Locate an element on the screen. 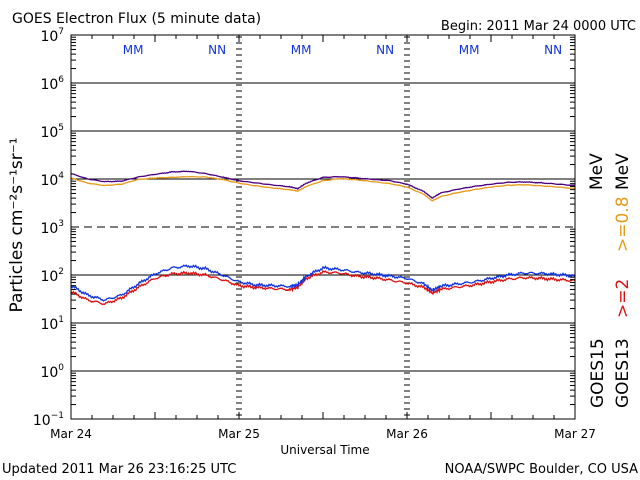  x-tick-label: Mar 27 is located at coordinates (575, 434).